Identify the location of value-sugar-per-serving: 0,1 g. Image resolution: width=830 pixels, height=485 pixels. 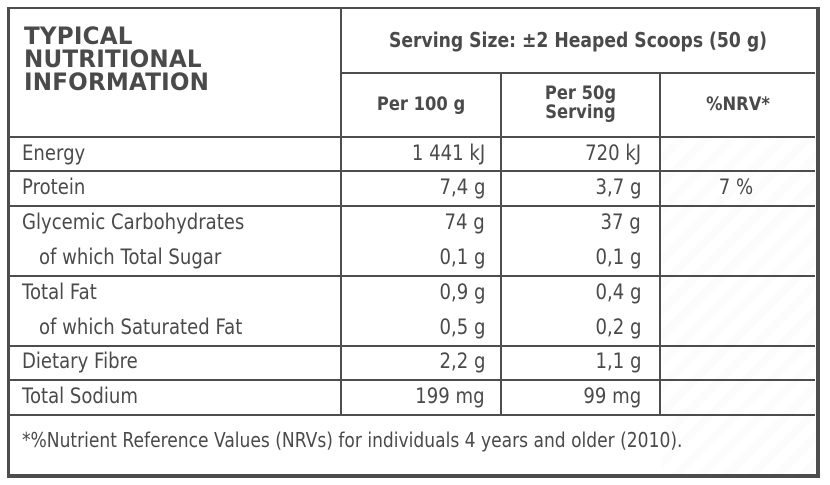
(618, 257).